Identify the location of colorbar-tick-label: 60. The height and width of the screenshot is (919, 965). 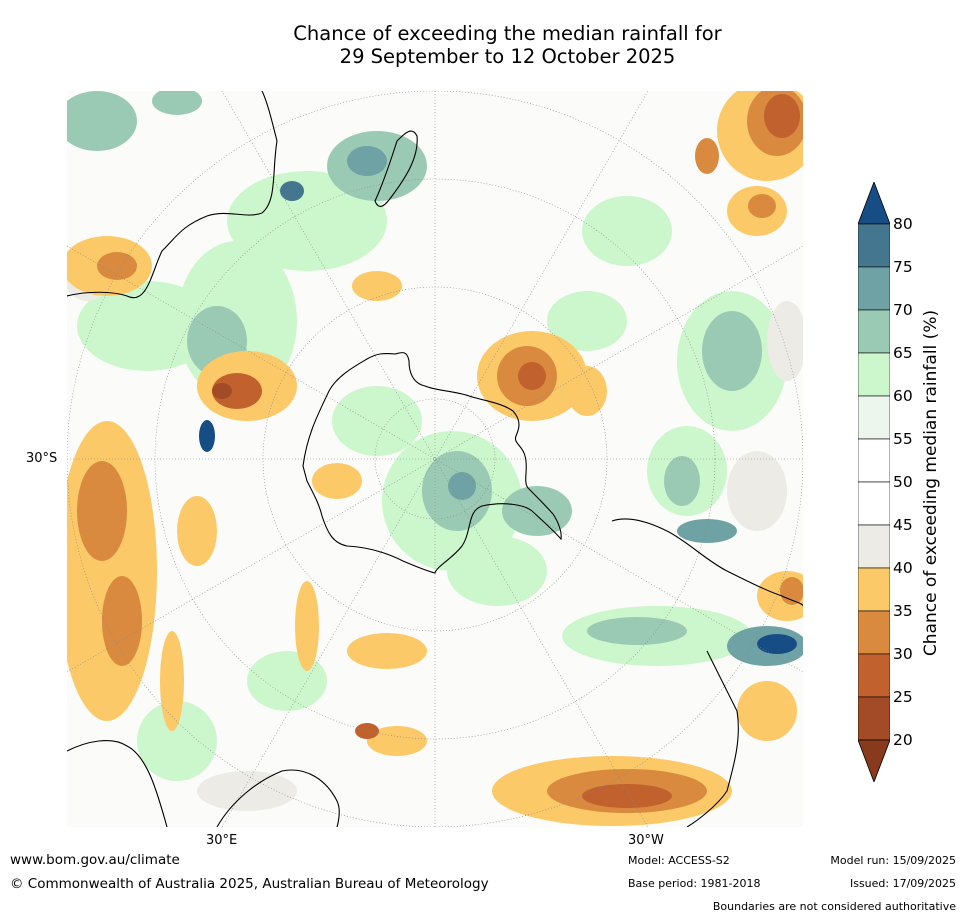
(903, 396).